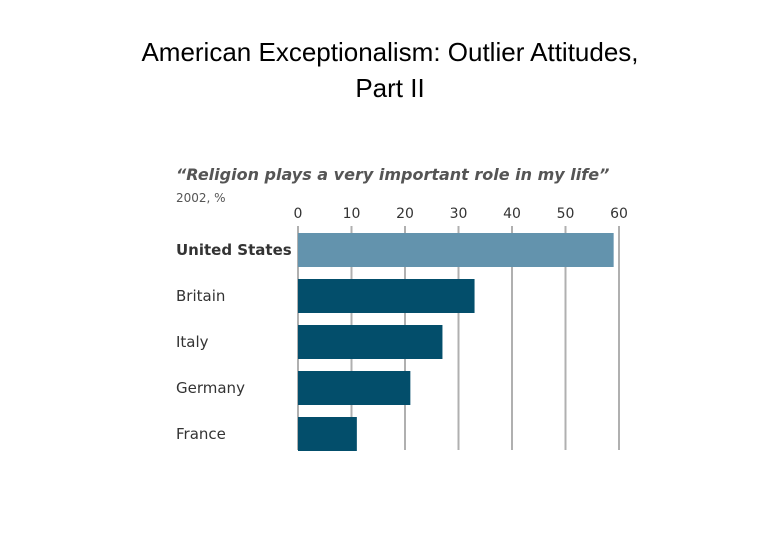  I want to click on category-label: France, so click(201, 434).